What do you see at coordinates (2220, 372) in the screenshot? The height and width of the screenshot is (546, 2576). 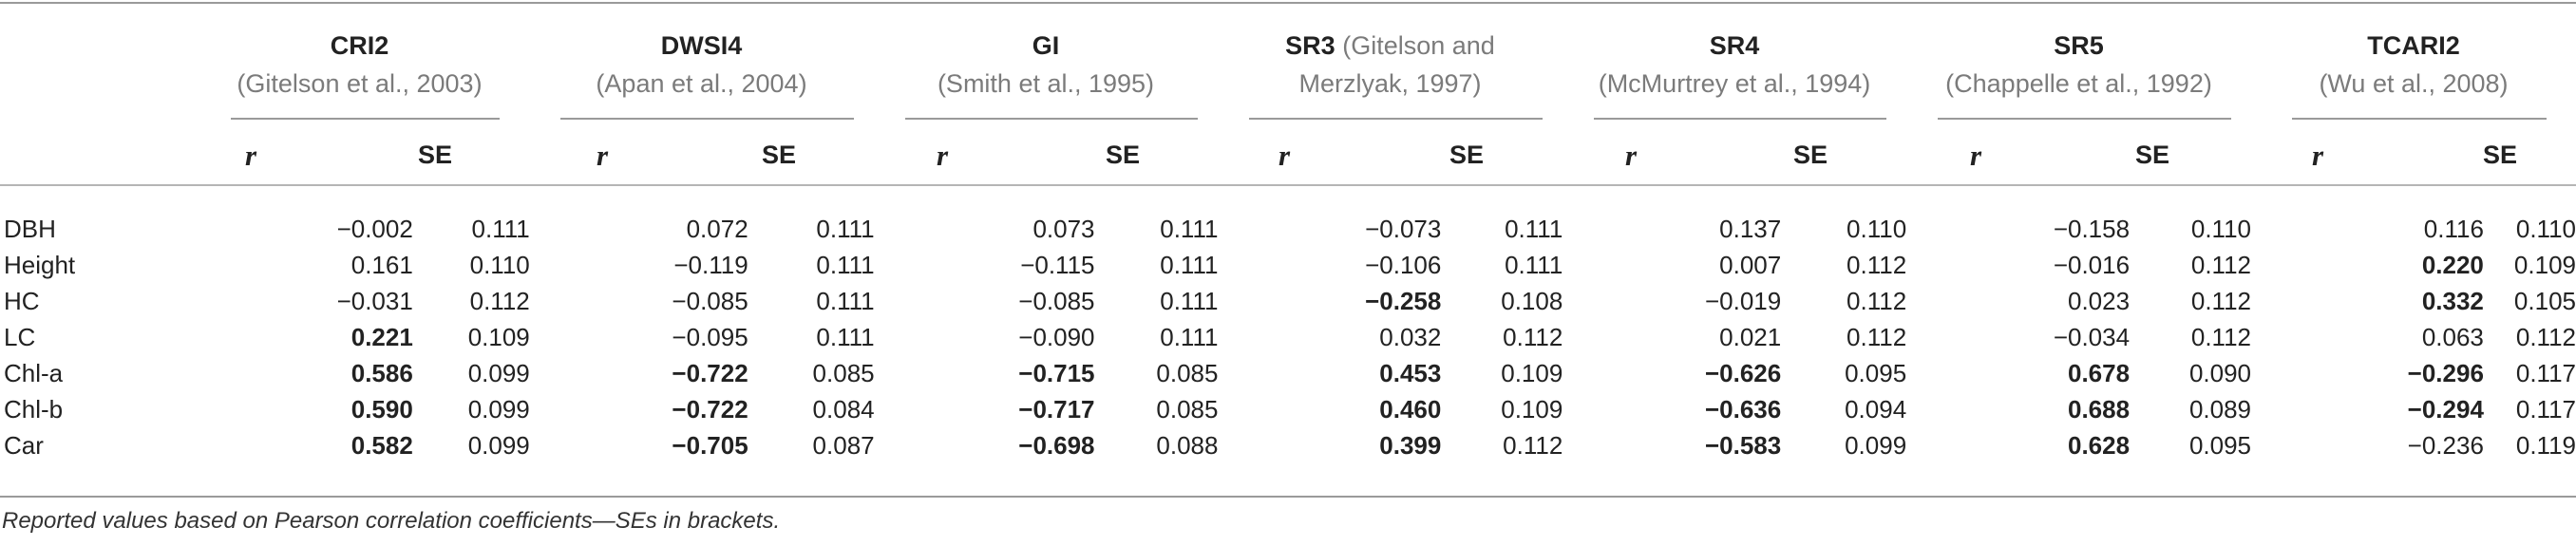 I see `cell-se: 0.090` at bounding box center [2220, 372].